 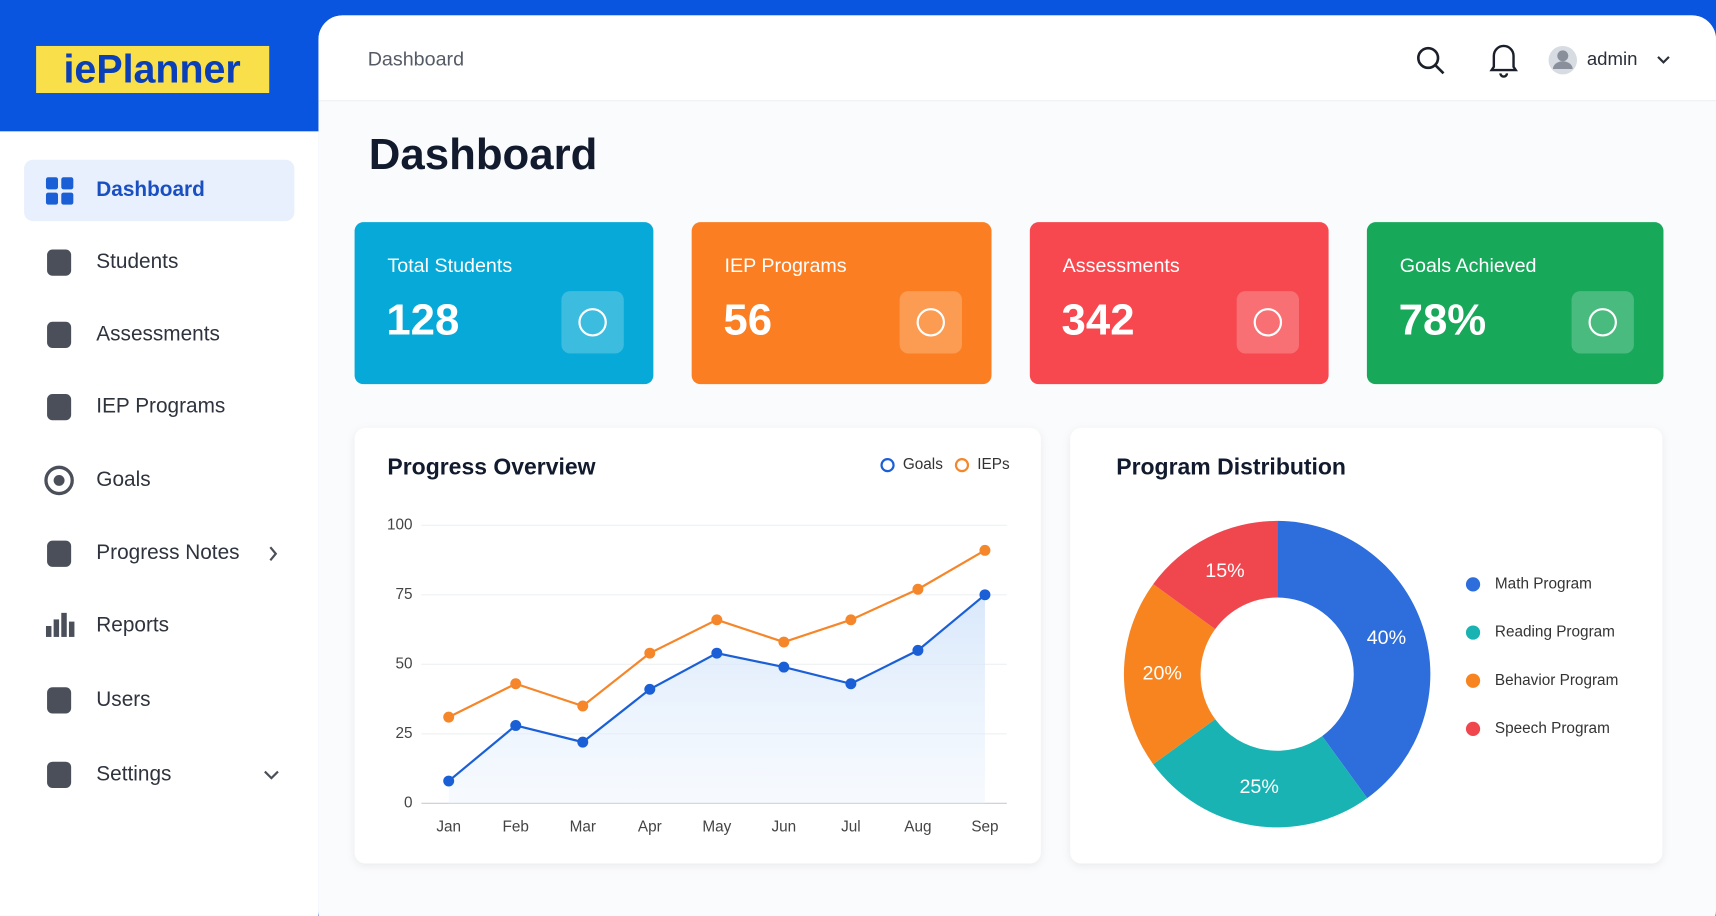 What do you see at coordinates (123, 699) in the screenshot?
I see `nav-label: Users` at bounding box center [123, 699].